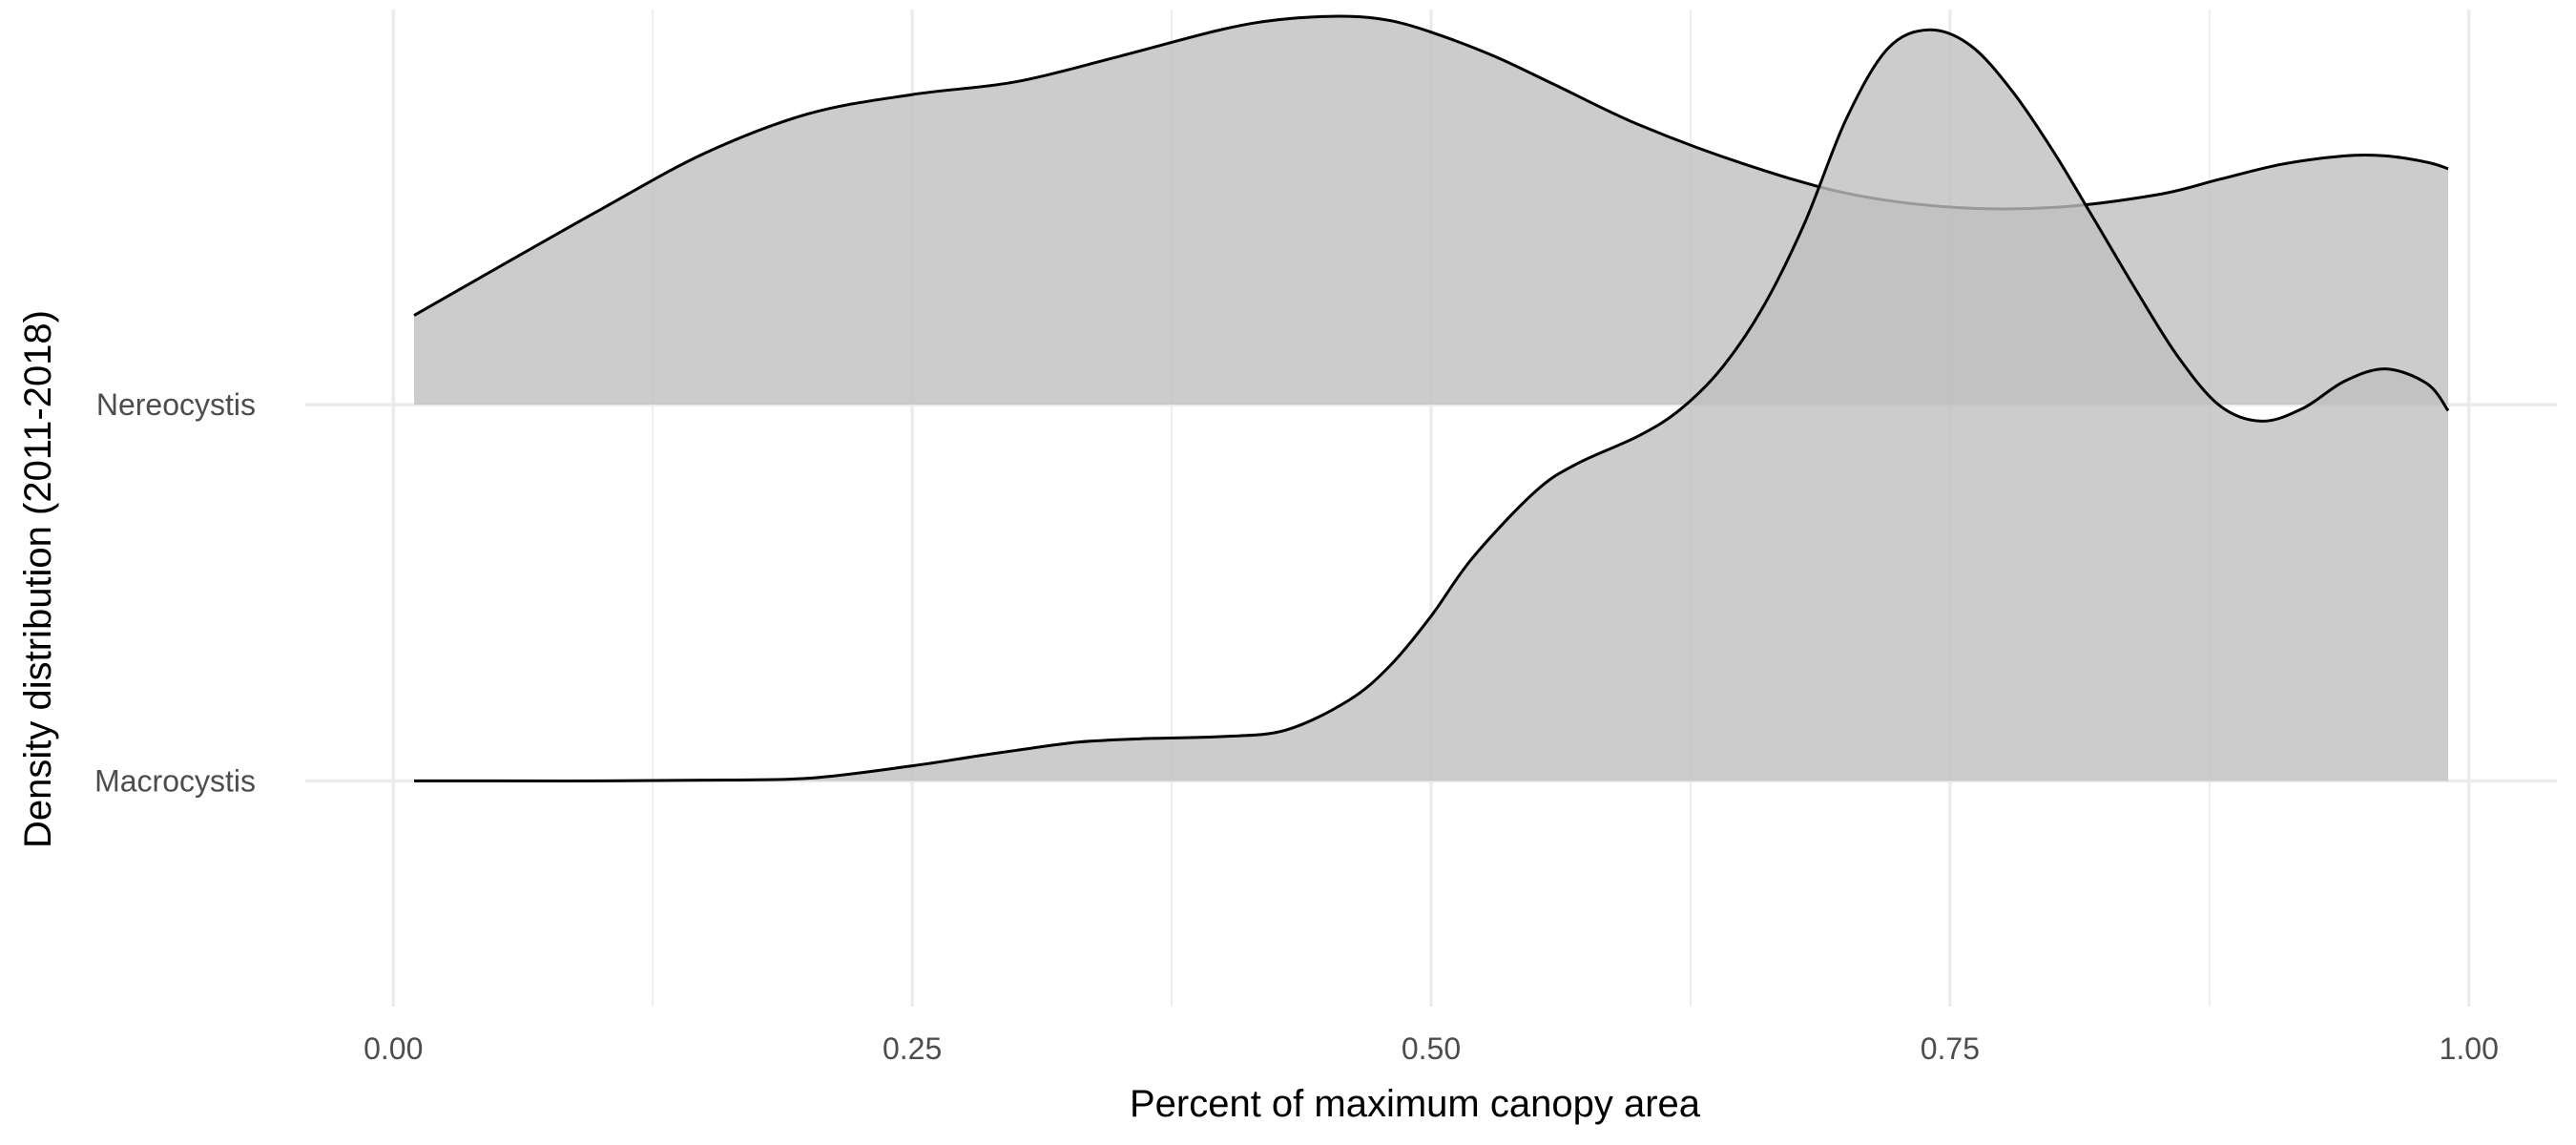 The height and width of the screenshot is (1145, 2576). What do you see at coordinates (912, 1048) in the screenshot?
I see `x-tick-label: 0.25` at bounding box center [912, 1048].